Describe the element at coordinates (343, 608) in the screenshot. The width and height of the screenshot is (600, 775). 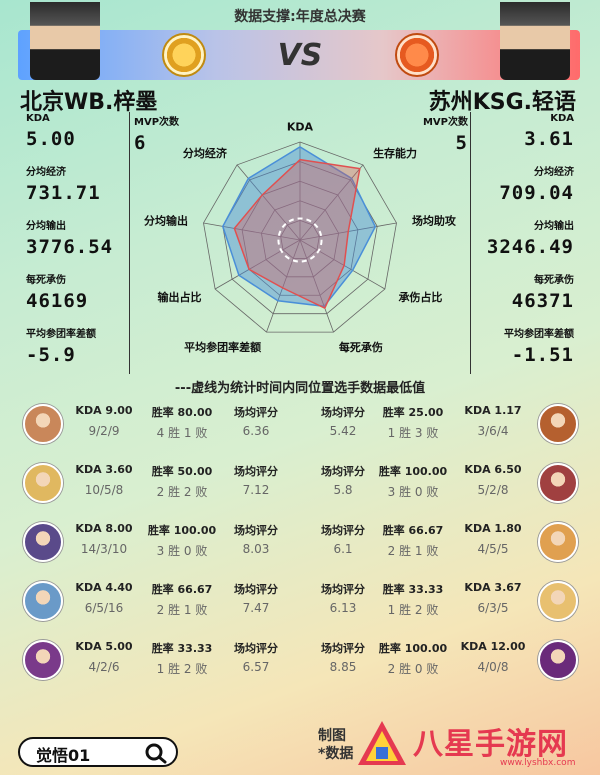
I see `right-hero-score: 6.13` at that location.